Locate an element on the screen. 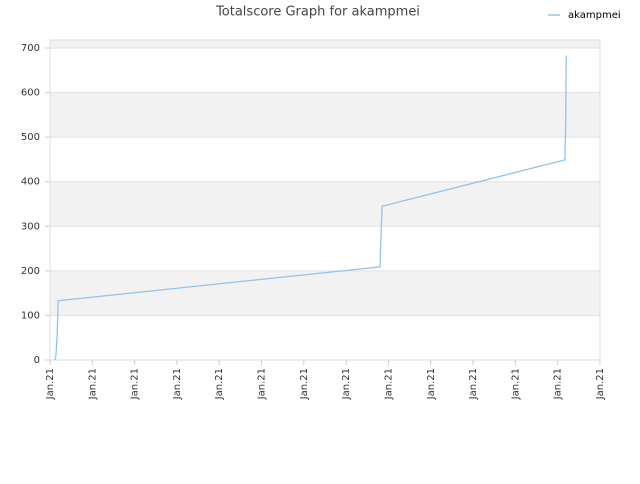  y-tick-label: 400 is located at coordinates (30, 182).